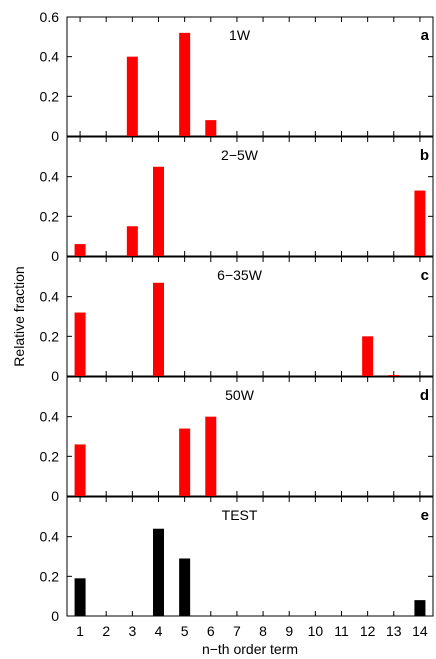  What do you see at coordinates (237, 631) in the screenshot?
I see `x-tick-label: 7` at bounding box center [237, 631].